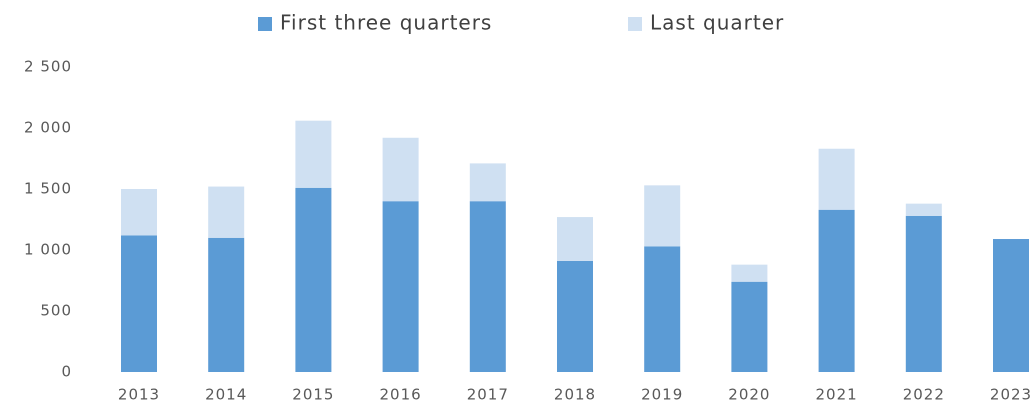 The height and width of the screenshot is (405, 1031). I want to click on y-tick-label: 1 000, so click(48, 250).